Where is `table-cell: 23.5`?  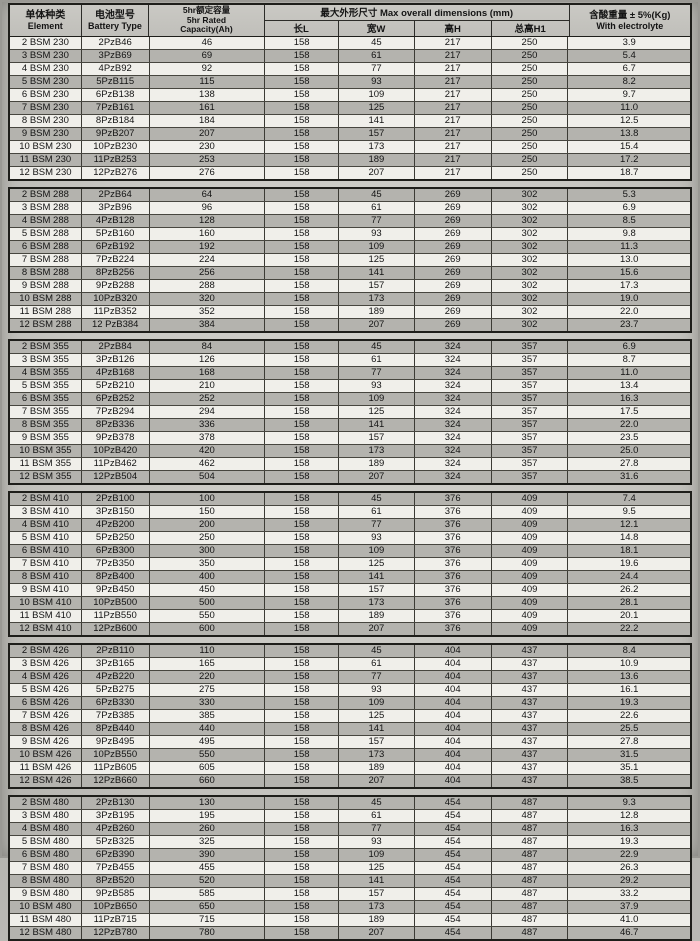 table-cell: 23.5 is located at coordinates (629, 437).